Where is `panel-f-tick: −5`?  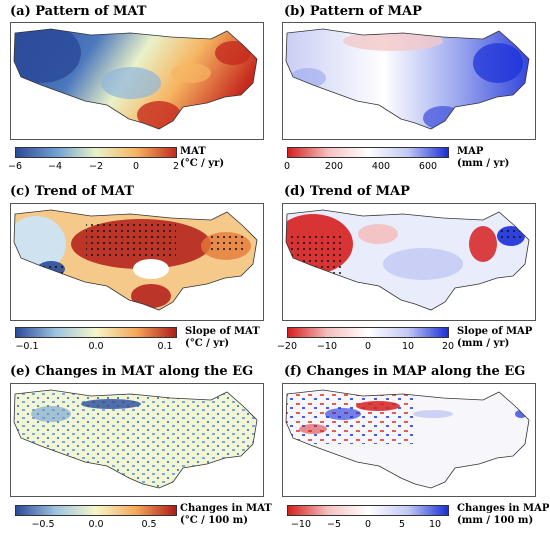 panel-f-tick: −5 is located at coordinates (334, 524).